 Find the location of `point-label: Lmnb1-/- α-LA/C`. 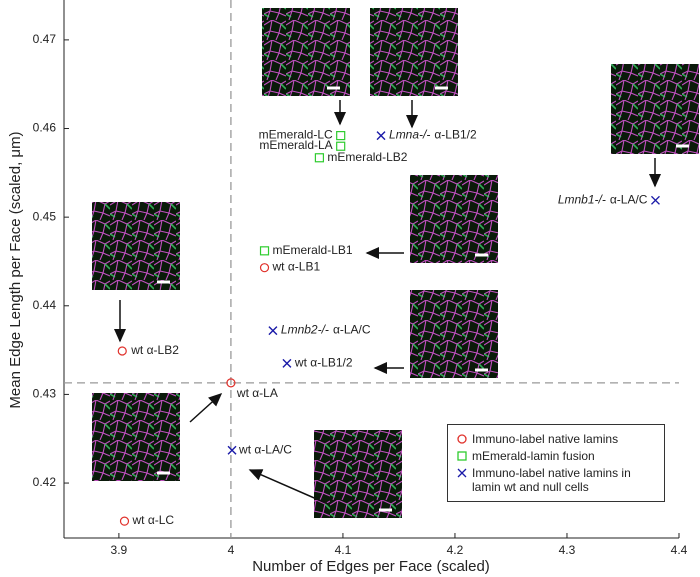

point-label: Lmnb1-/- α-LA/C is located at coordinates (603, 199).